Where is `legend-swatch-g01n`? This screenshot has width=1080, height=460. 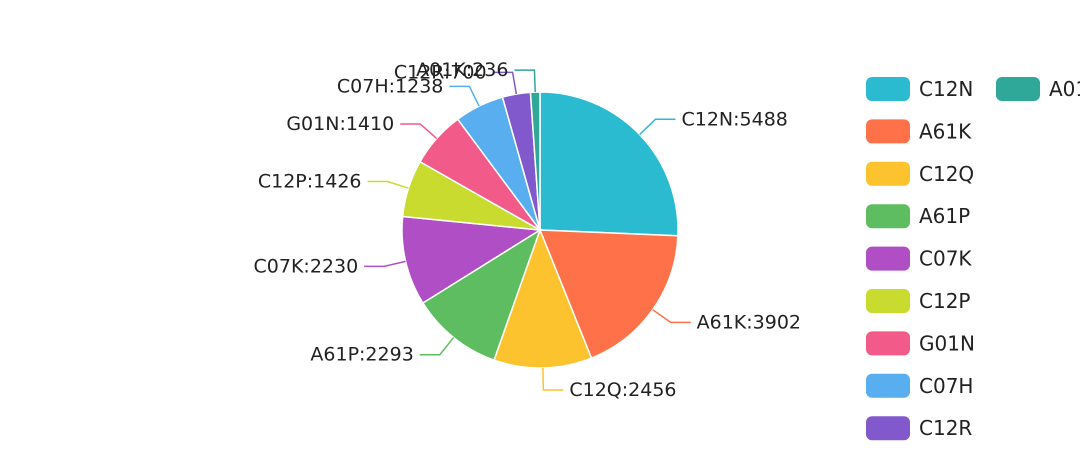
legend-swatch-g01n is located at coordinates (888, 343).